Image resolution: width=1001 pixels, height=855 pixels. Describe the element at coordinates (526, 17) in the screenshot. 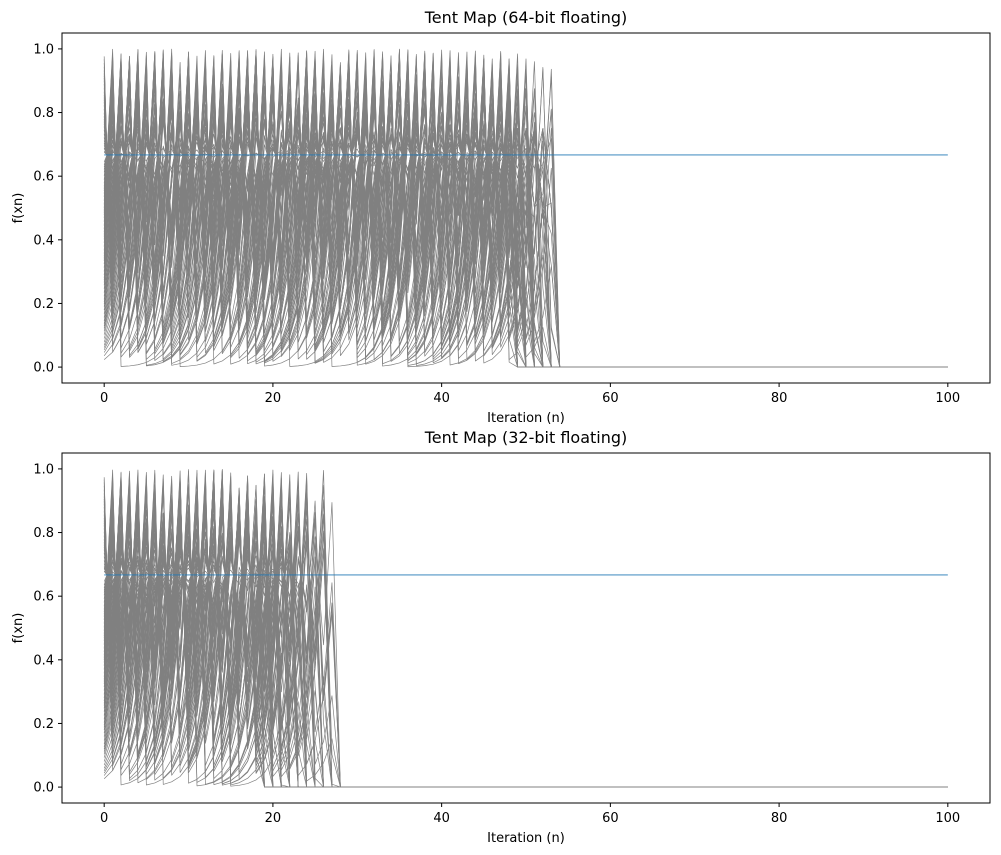

I see `chart-title: Tent Map (64-bit floating)` at that location.